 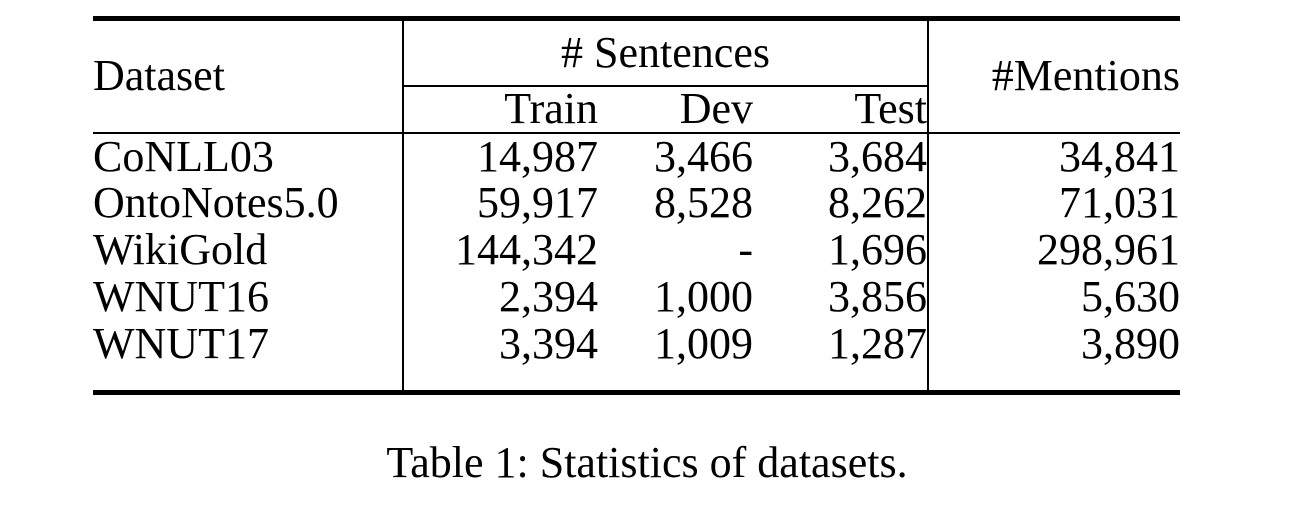 I want to click on table-row: WikiGold 144,342 - 1,696 298,961, so click(x=636, y=249).